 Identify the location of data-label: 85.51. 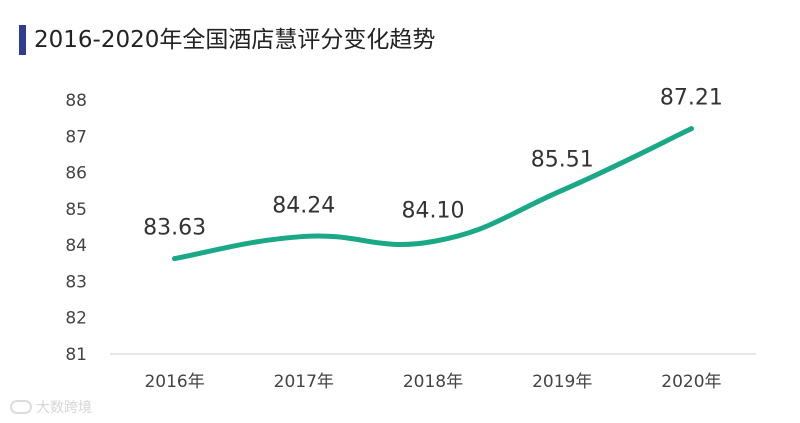
(562, 159).